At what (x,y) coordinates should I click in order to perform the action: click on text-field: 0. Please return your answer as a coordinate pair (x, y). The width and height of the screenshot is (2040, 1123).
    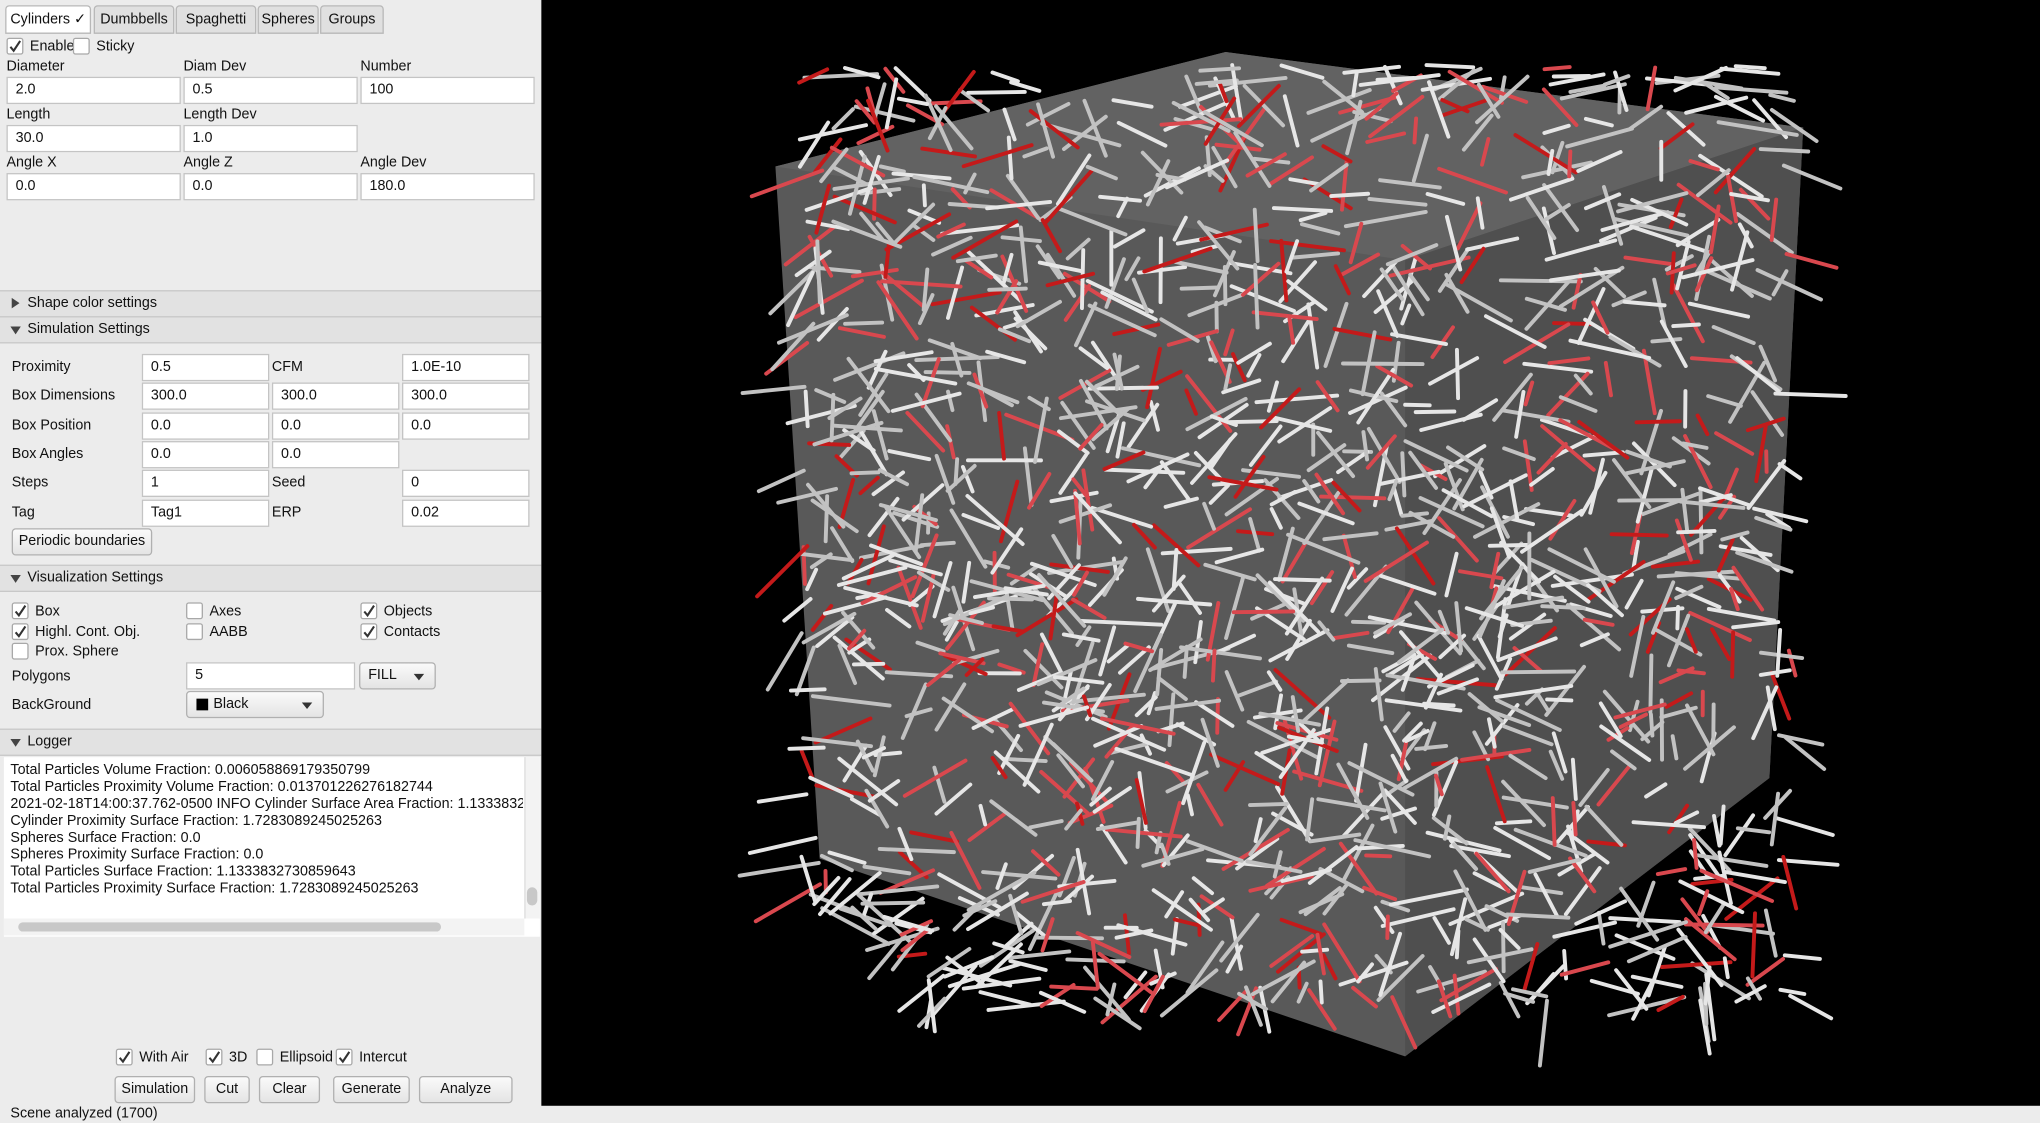
    Looking at the image, I should click on (466, 483).